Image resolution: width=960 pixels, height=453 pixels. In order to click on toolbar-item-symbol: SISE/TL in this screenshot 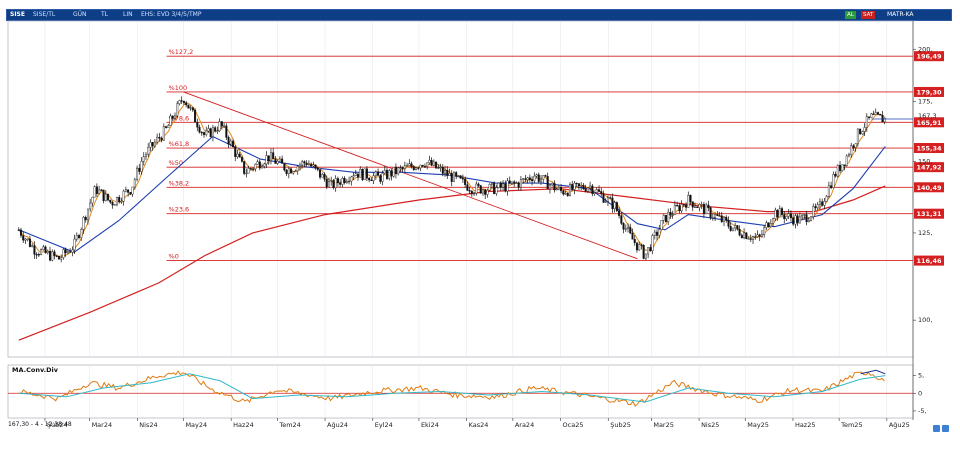, I will do `click(44, 14)`.